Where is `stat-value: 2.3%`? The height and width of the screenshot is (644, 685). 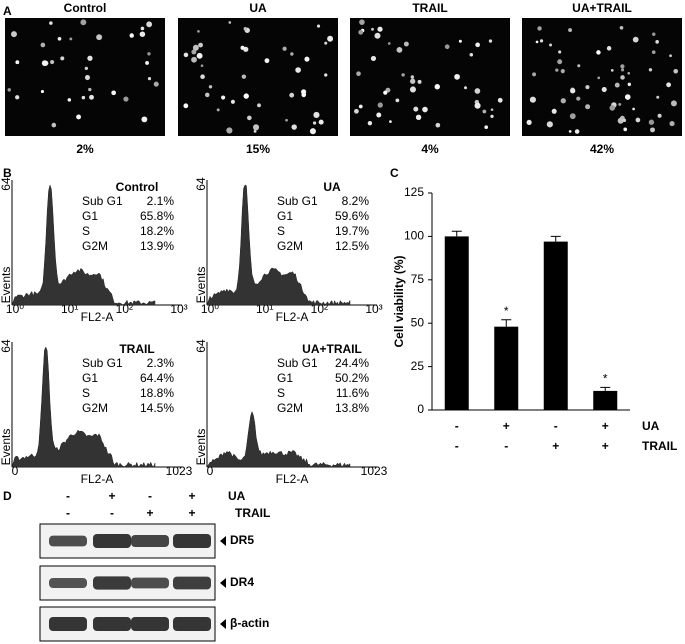 stat-value: 2.3% is located at coordinates (161, 363).